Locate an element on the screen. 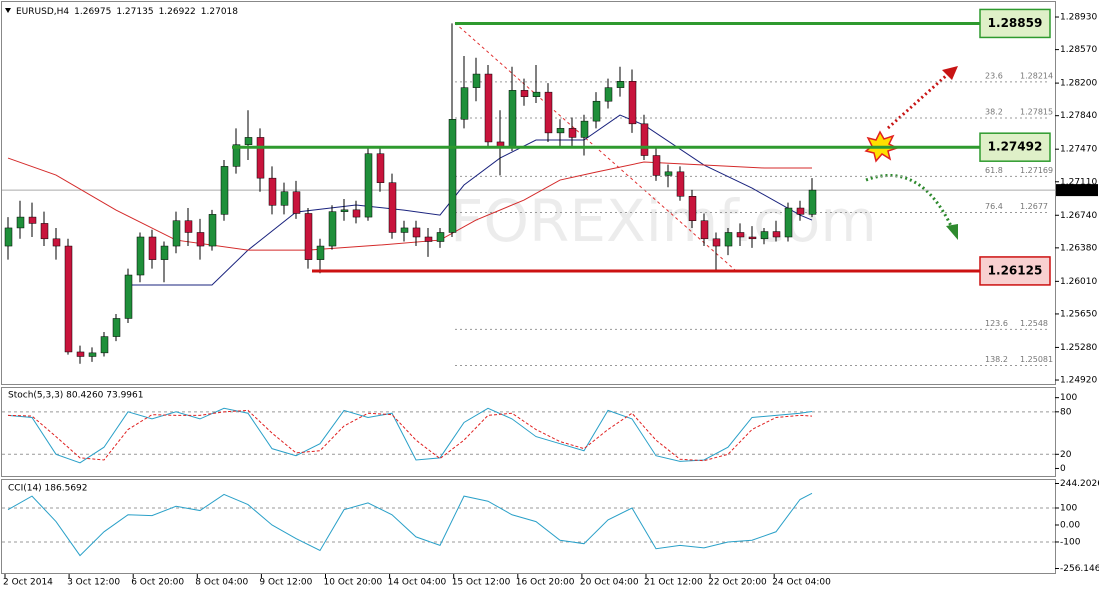  y-tick-label: -100 is located at coordinates (1070, 542).